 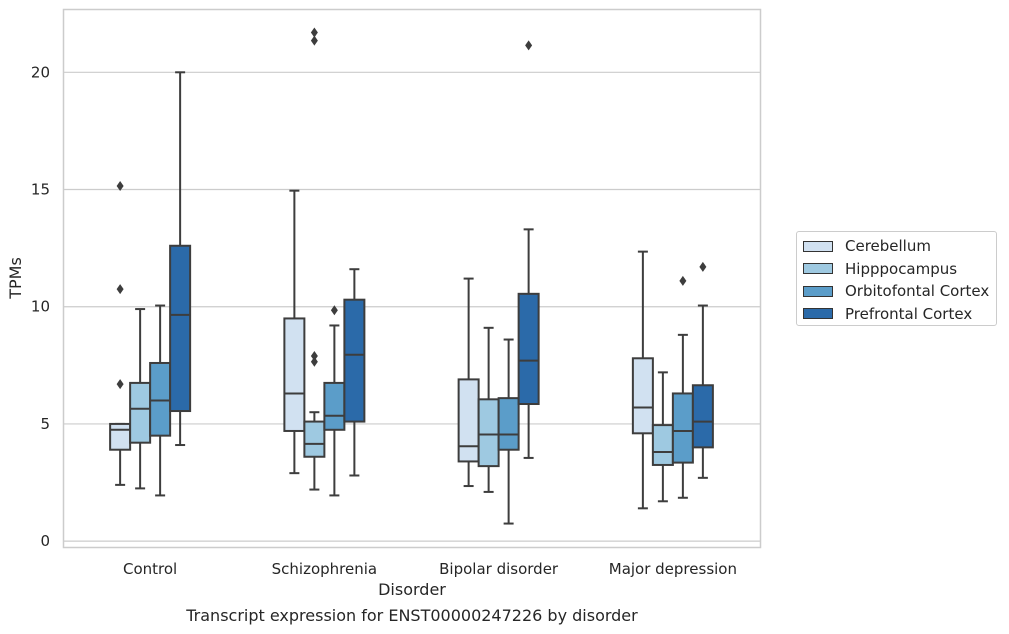 I want to click on legend-label: Cerebellum, so click(x=888, y=246).